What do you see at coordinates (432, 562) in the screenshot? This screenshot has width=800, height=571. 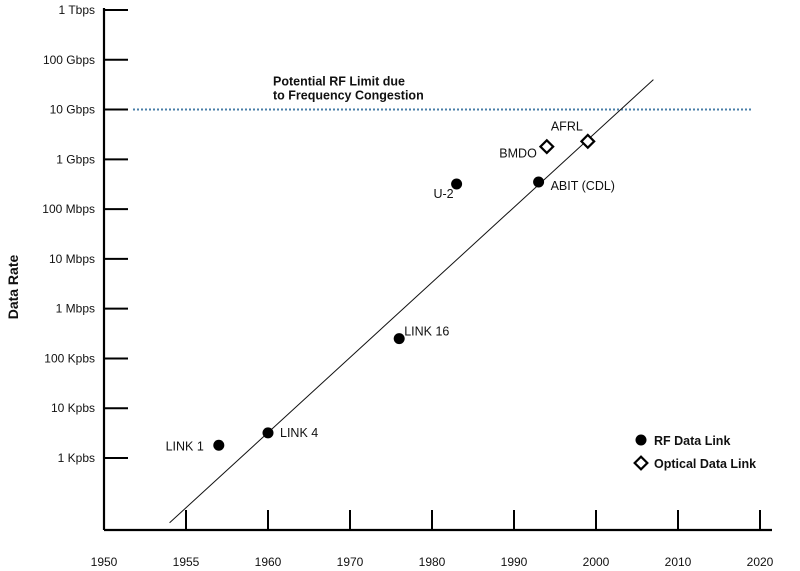 I see `x-tick-label: 1980` at bounding box center [432, 562].